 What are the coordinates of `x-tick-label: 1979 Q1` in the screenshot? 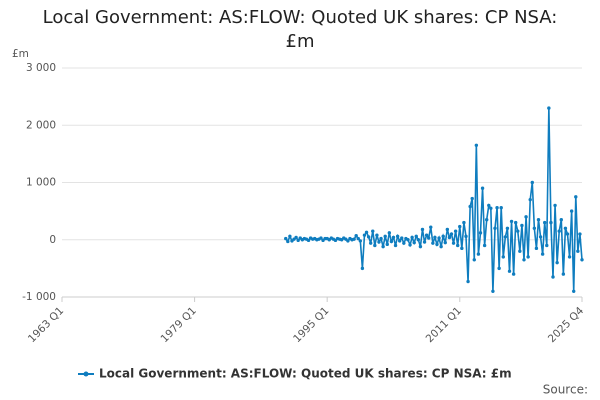 It's located at (179, 325).